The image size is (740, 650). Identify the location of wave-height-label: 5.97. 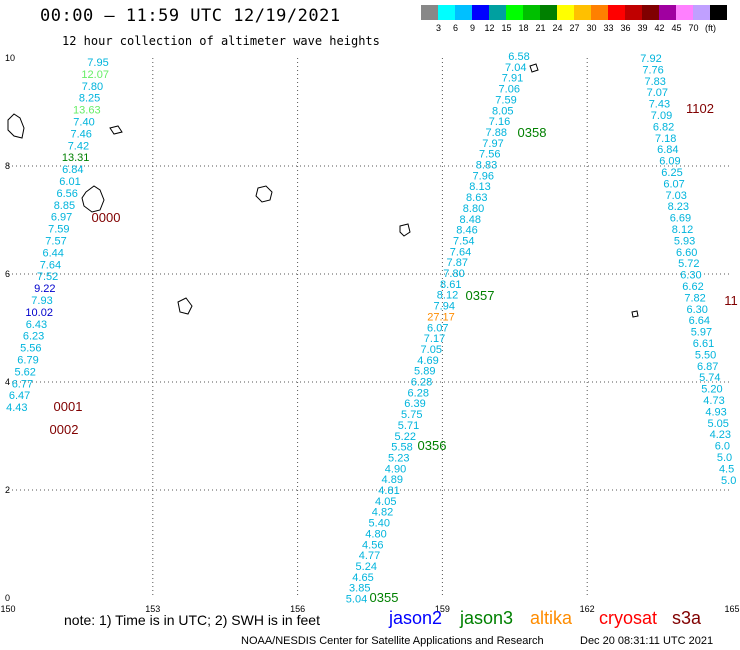
(701, 333).